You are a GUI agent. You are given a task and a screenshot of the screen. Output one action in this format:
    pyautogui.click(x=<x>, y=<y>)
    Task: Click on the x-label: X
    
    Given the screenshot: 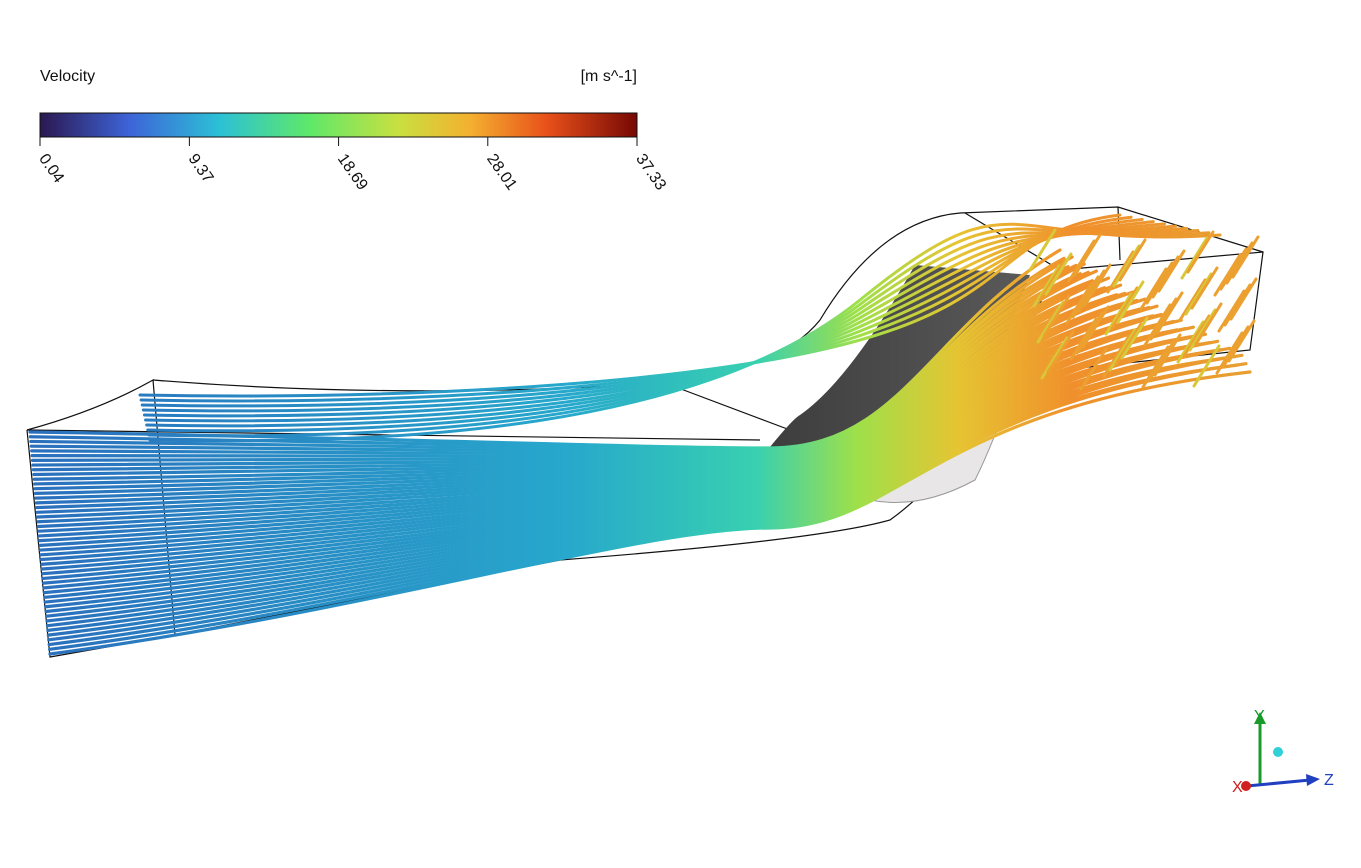 What is the action you would take?
    pyautogui.click(x=1237, y=787)
    